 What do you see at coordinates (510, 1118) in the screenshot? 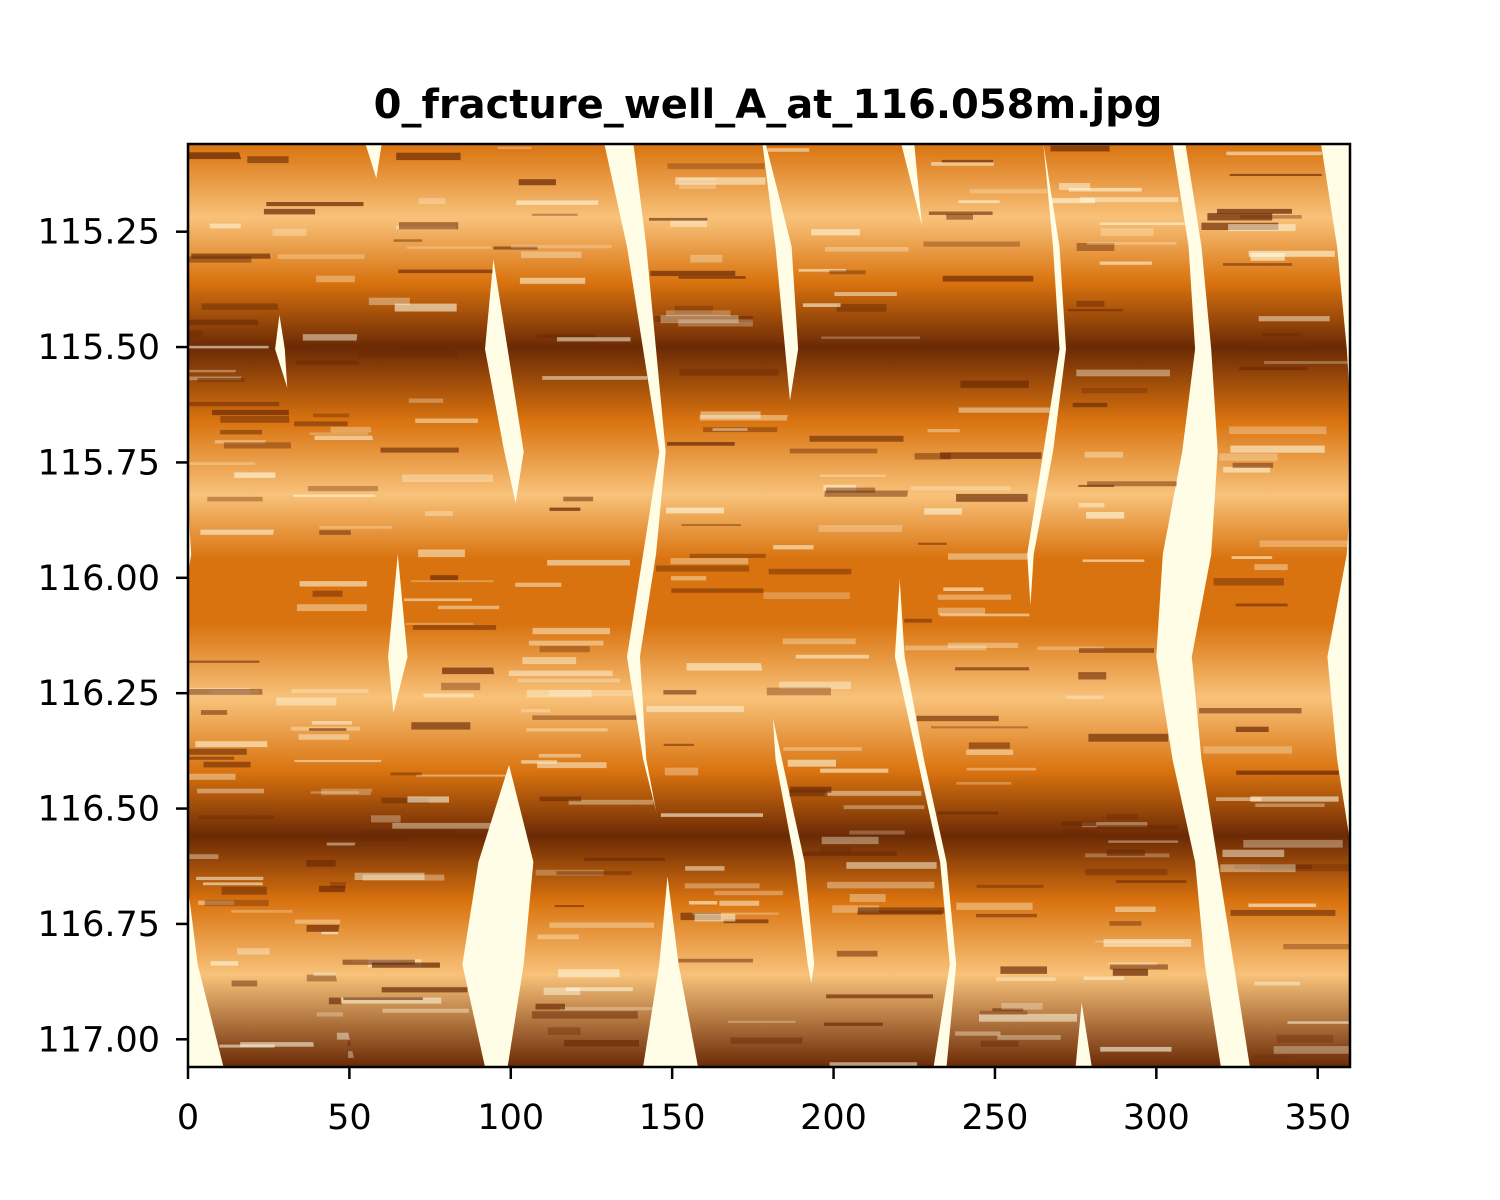
I see `x-tick-label: 100` at bounding box center [510, 1118].